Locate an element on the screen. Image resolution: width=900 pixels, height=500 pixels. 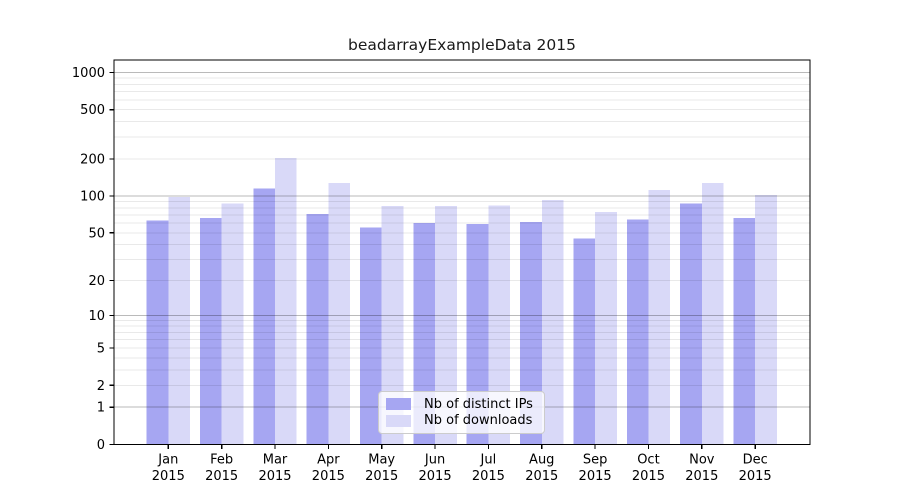
x-tick-label-month: Nov is located at coordinates (702, 460).